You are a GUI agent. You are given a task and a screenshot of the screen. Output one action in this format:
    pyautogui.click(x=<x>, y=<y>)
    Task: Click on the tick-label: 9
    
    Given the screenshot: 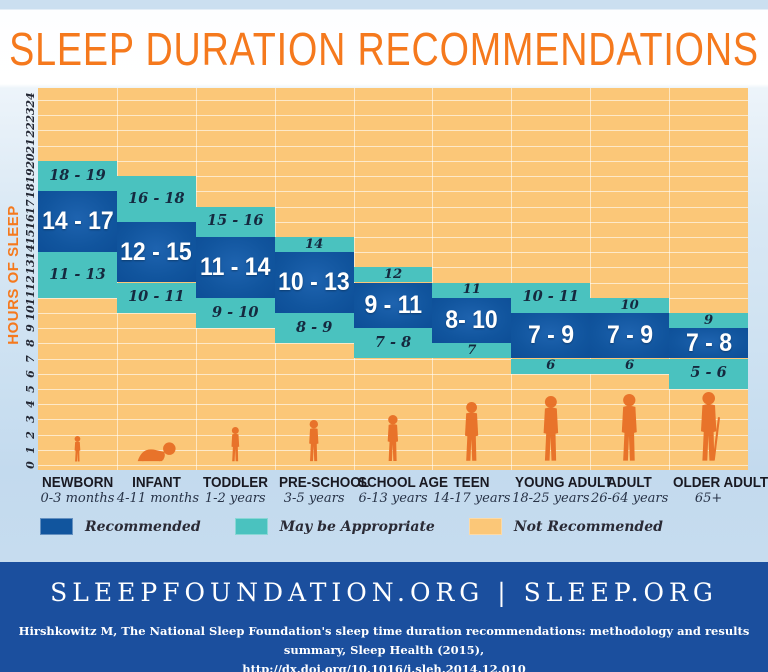 What is the action you would take?
    pyautogui.click(x=30, y=328)
    